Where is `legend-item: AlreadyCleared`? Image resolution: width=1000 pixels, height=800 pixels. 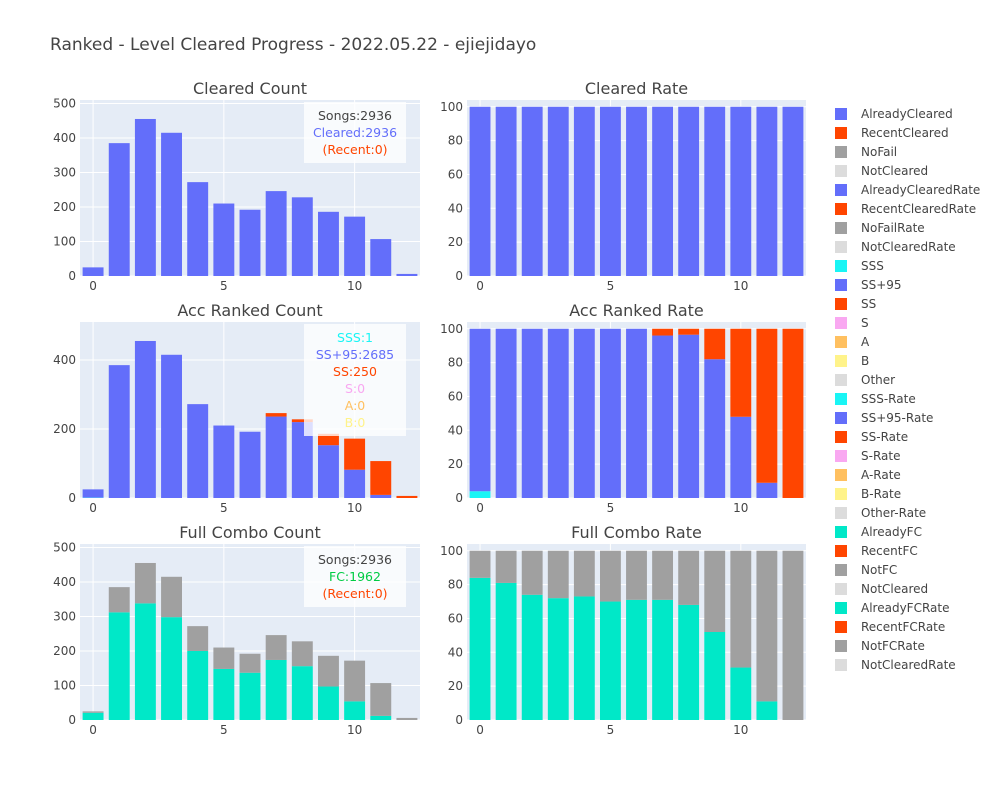
legend-item: AlreadyCleared is located at coordinates (894, 114).